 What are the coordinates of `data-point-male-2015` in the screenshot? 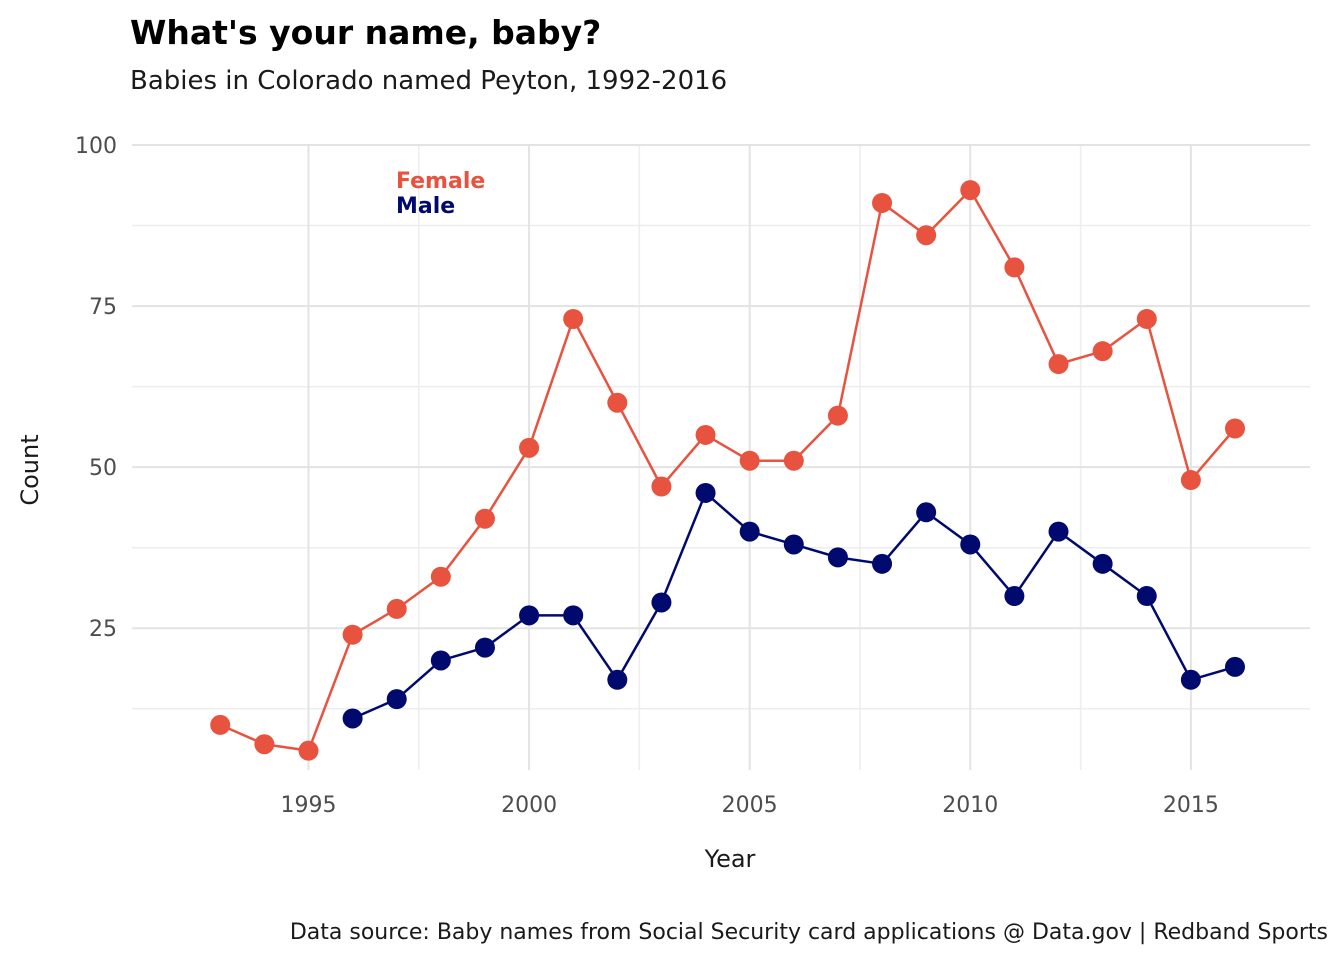 It's located at (1190, 679).